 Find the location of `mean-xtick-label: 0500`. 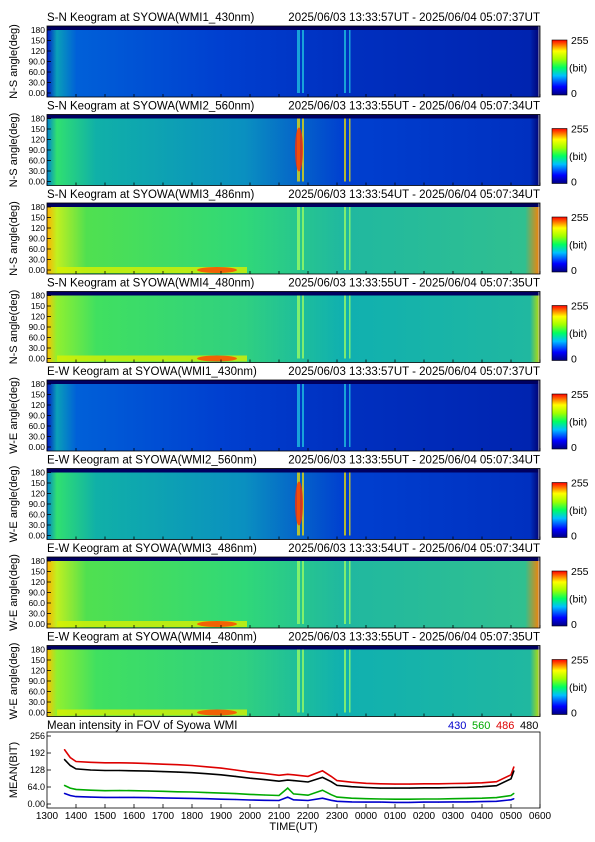

mean-xtick-label: 0500 is located at coordinates (511, 816).